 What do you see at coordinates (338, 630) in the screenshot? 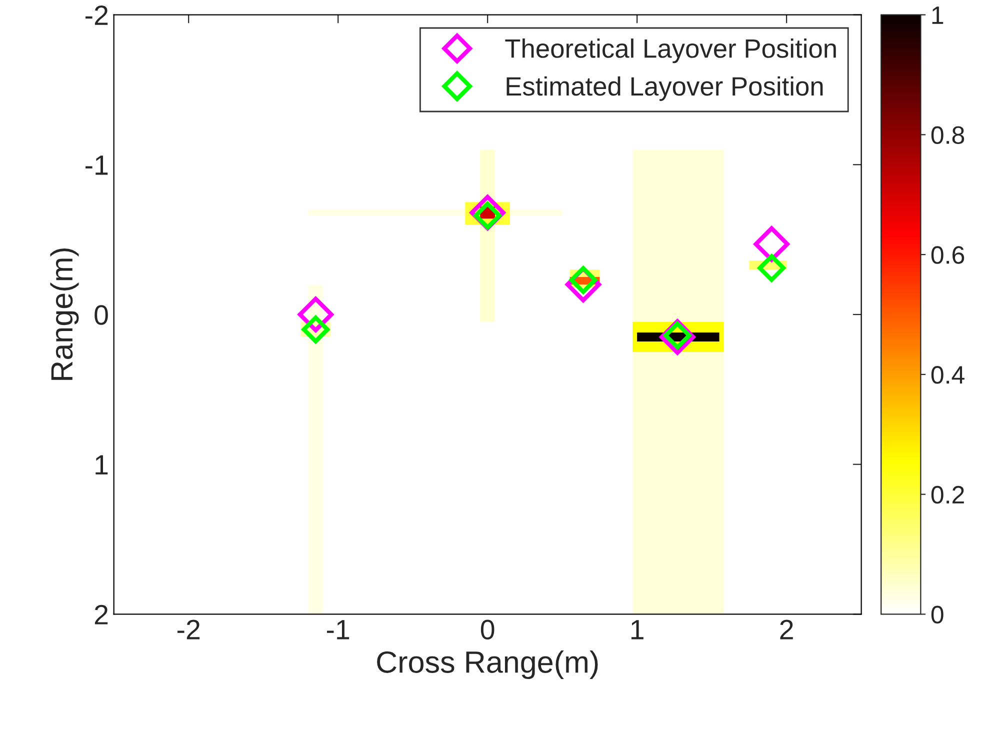
I see `x-tick-label: -1` at bounding box center [338, 630].